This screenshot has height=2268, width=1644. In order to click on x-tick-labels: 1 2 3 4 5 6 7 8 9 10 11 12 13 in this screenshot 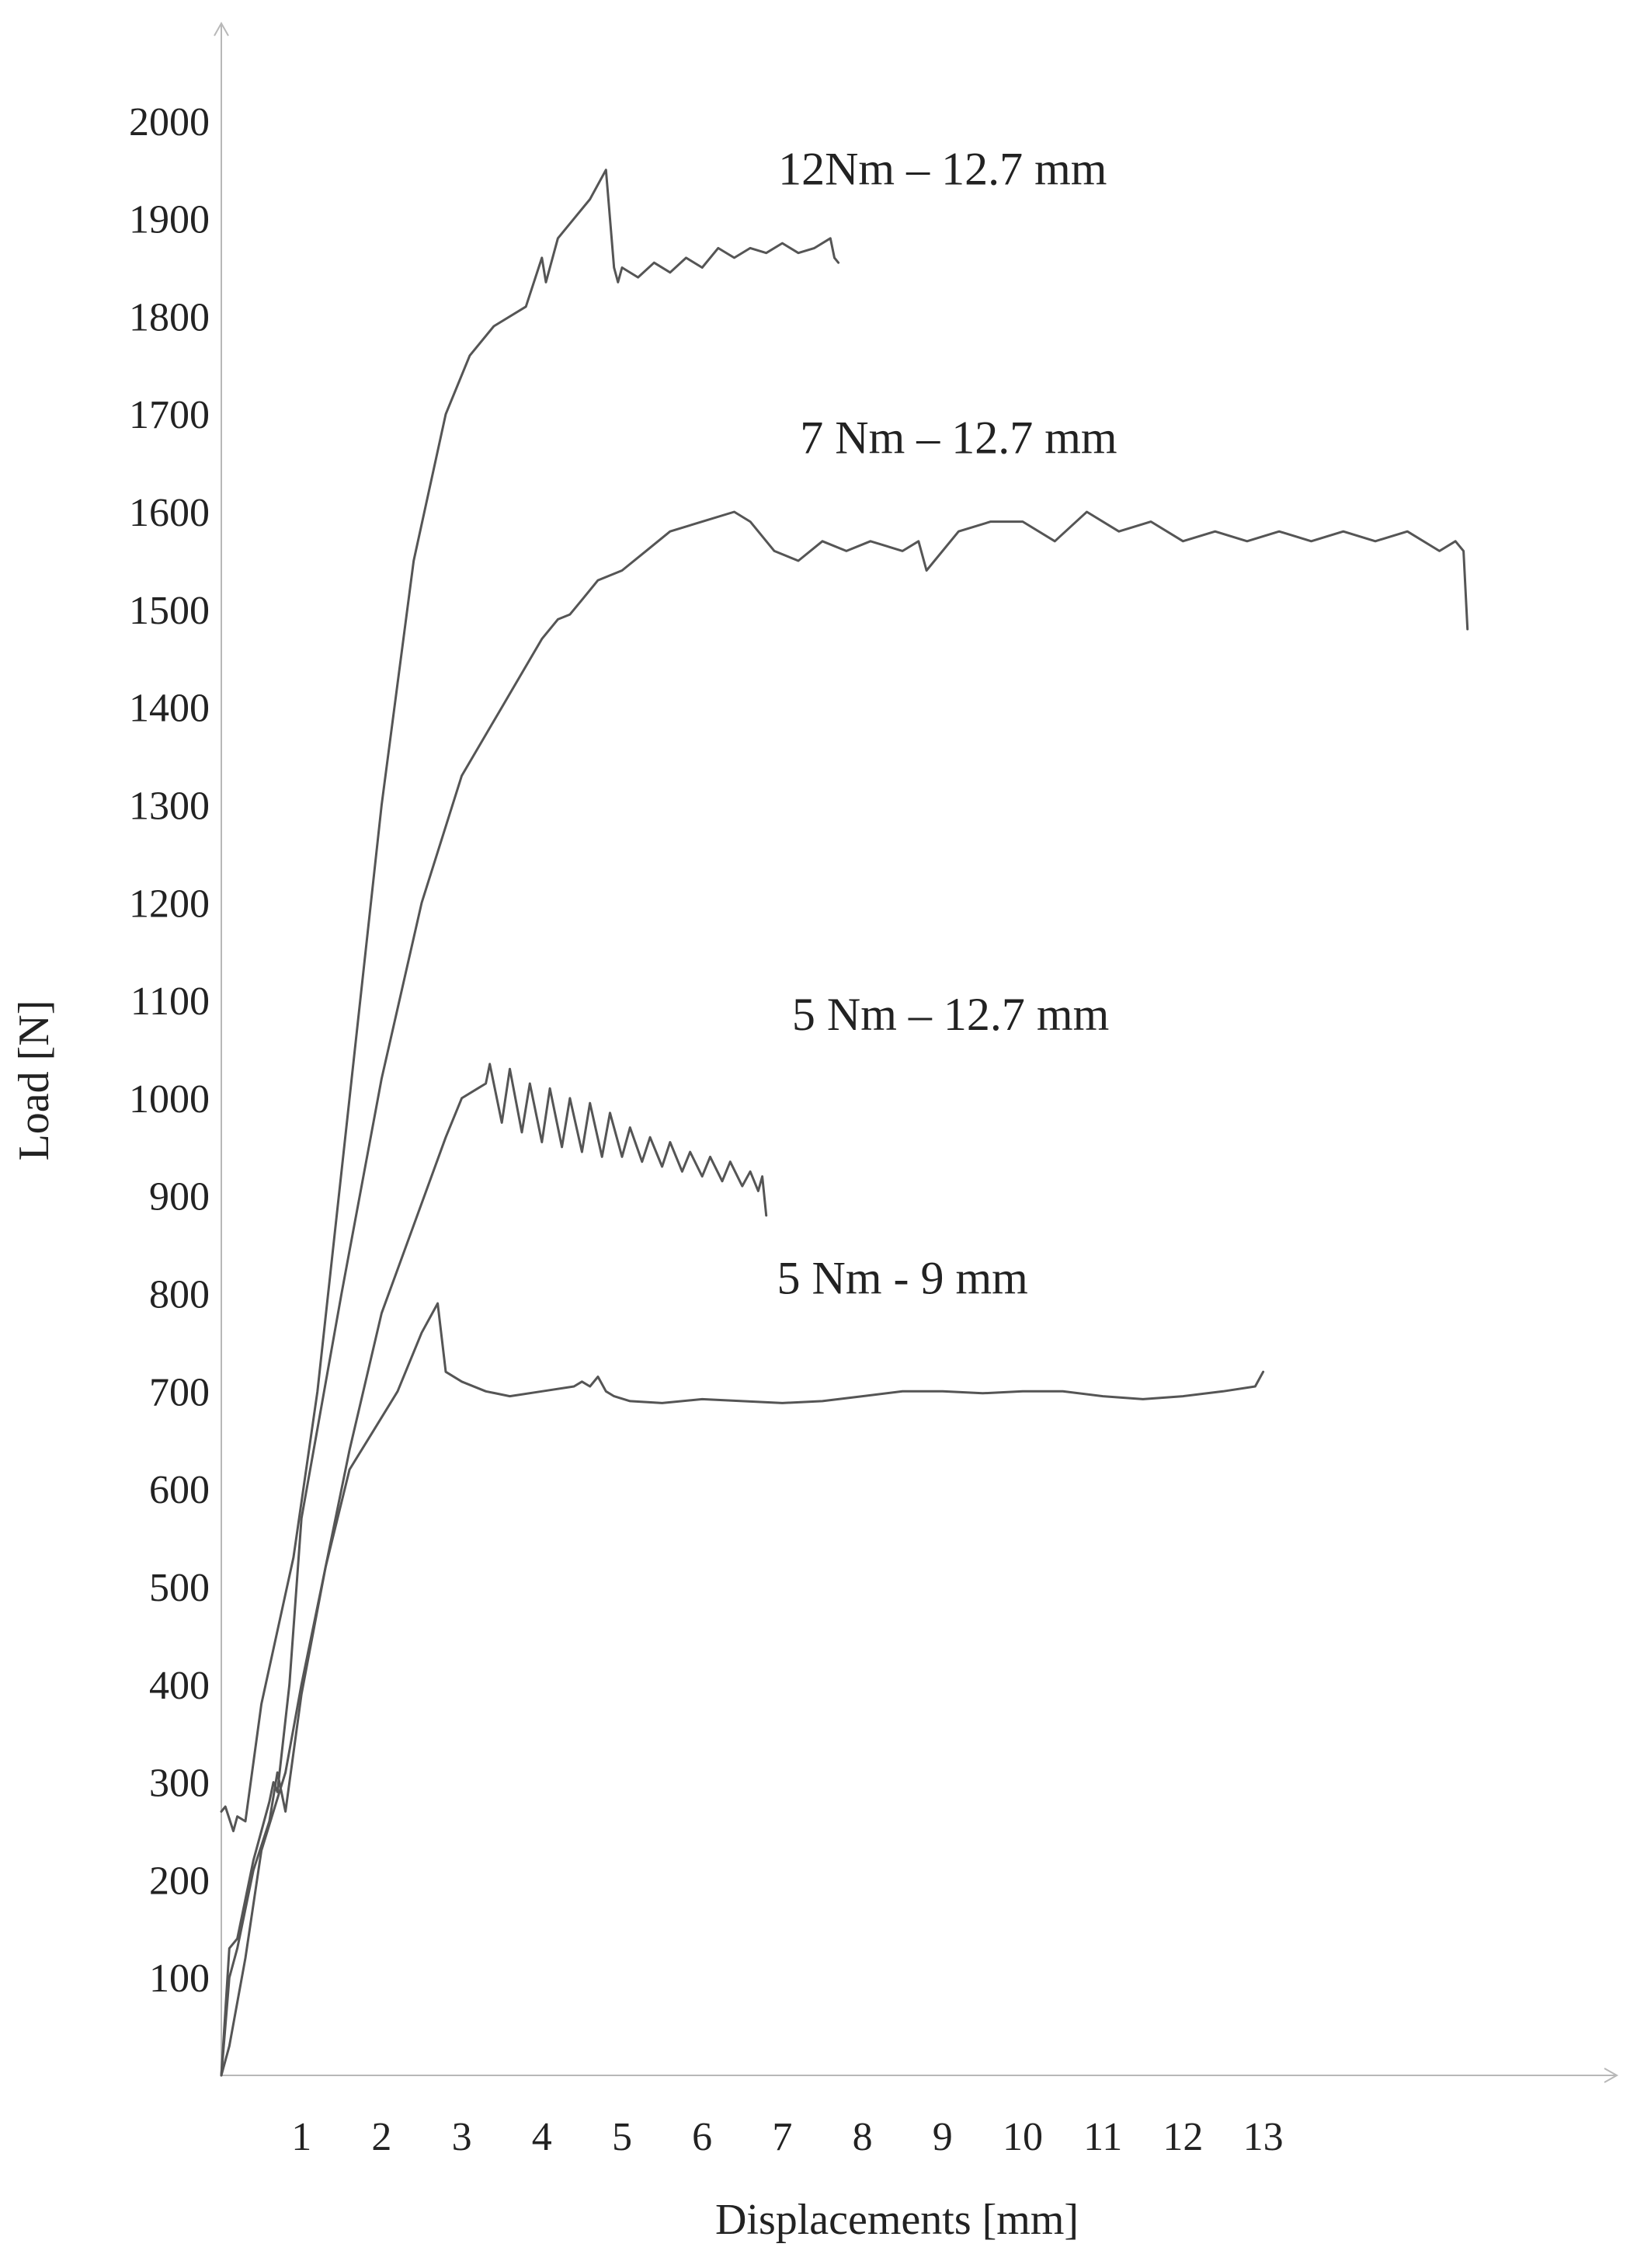, I will do `click(787, 2137)`.